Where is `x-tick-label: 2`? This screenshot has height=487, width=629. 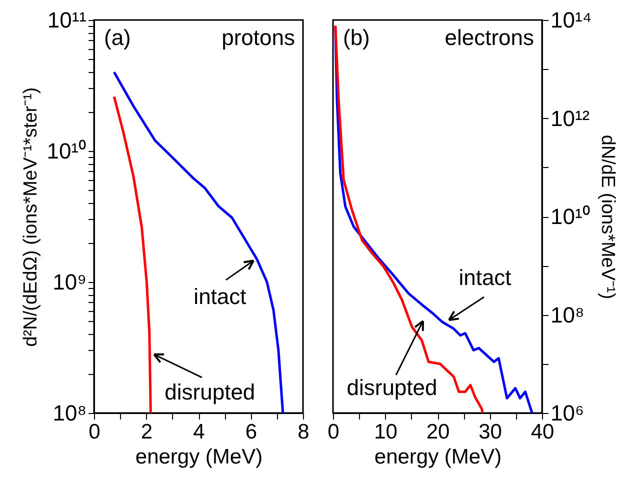 x-tick-label: 2 is located at coordinates (146, 432).